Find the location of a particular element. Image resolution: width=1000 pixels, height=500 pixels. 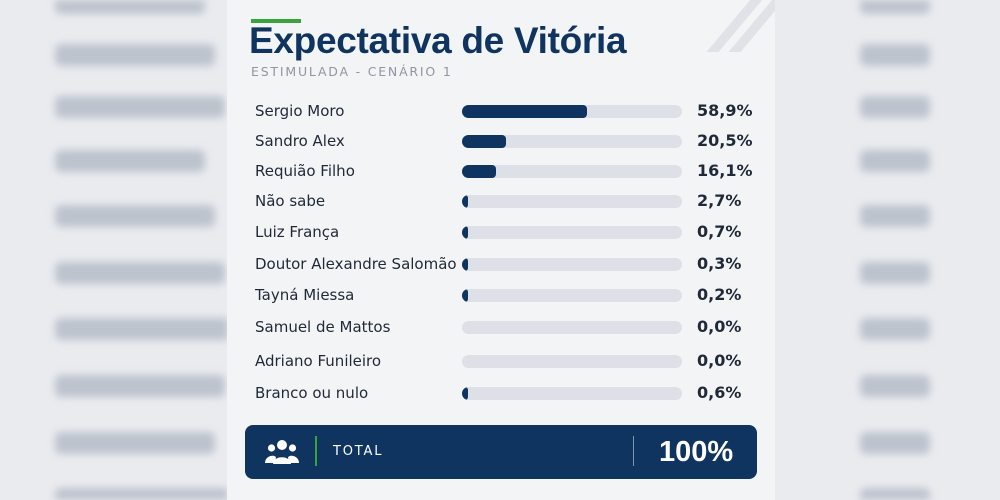

bar-category-label: Tayná Miessa is located at coordinates (305, 295).